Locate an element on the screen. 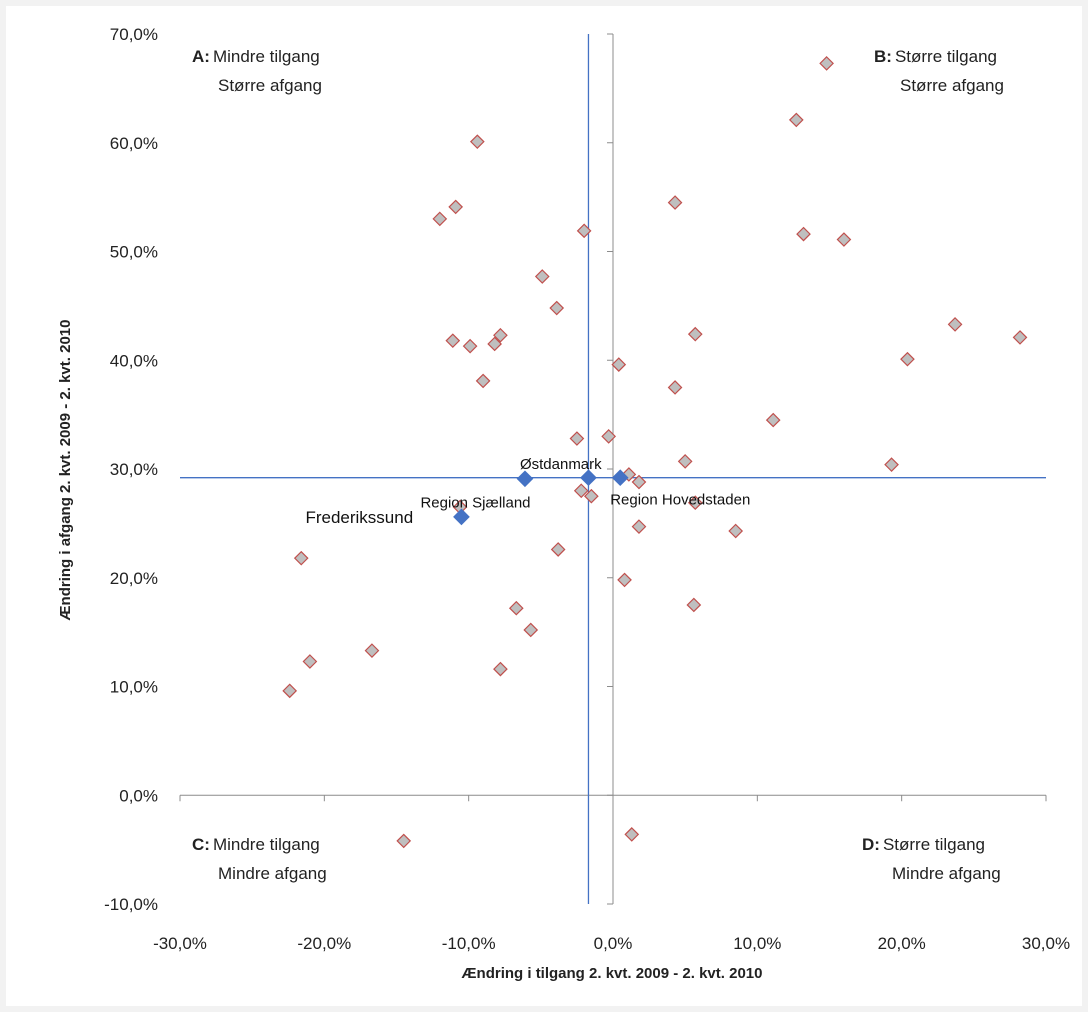 This screenshot has width=1088, height=1012. x-tick-label: 0,0% is located at coordinates (613, 943).